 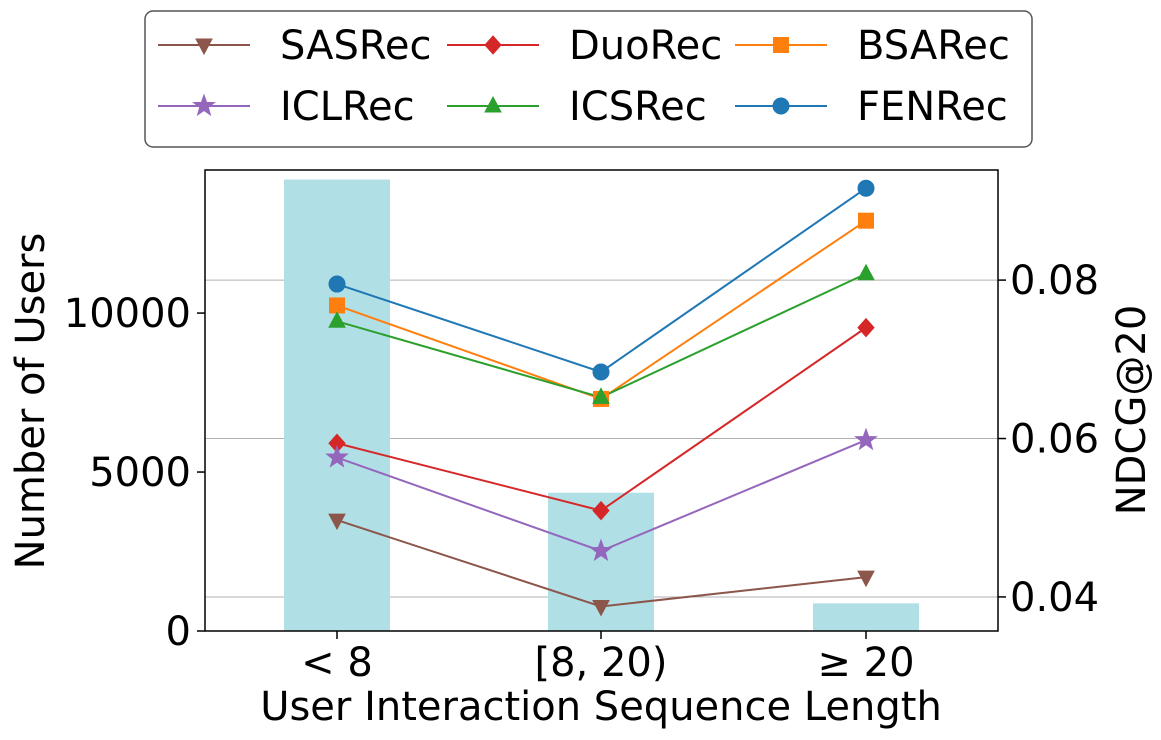 I want to click on right-tick-label: 0.08, so click(x=1054, y=281).